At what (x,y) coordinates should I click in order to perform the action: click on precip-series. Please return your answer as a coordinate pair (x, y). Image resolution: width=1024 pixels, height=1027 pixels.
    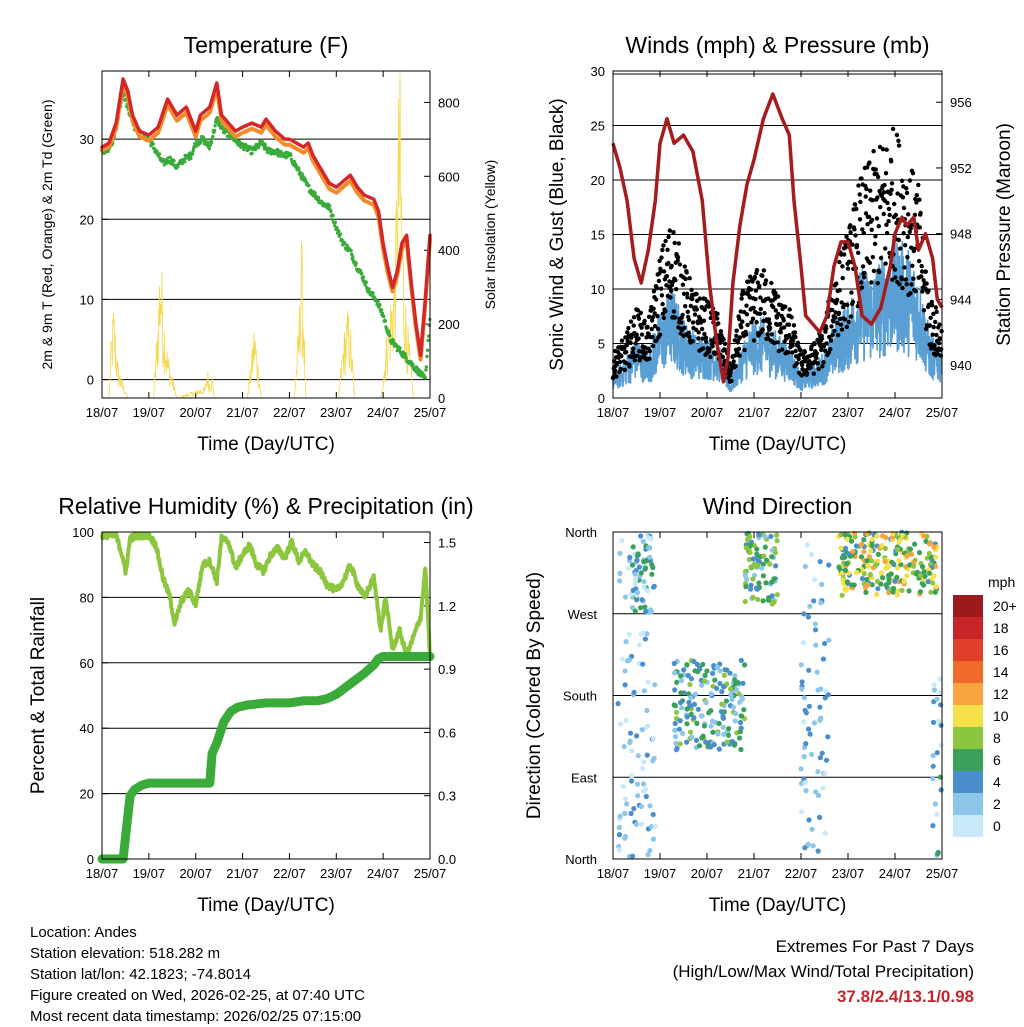
    Looking at the image, I should click on (266, 758).